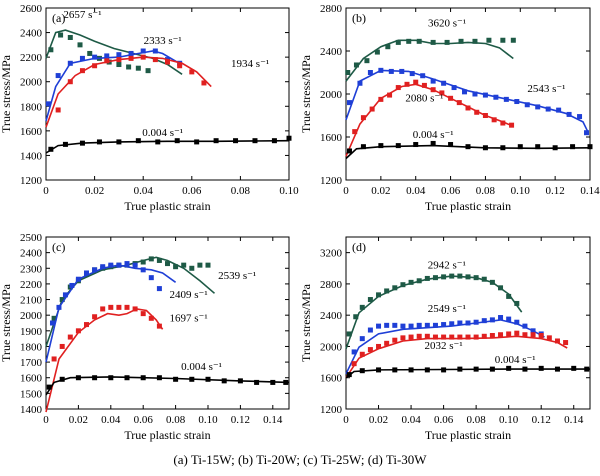 Image resolution: width=600 pixels, height=476 pixels. I want to click on strain-rate-label: 0.004 s⁻¹, so click(433, 135).